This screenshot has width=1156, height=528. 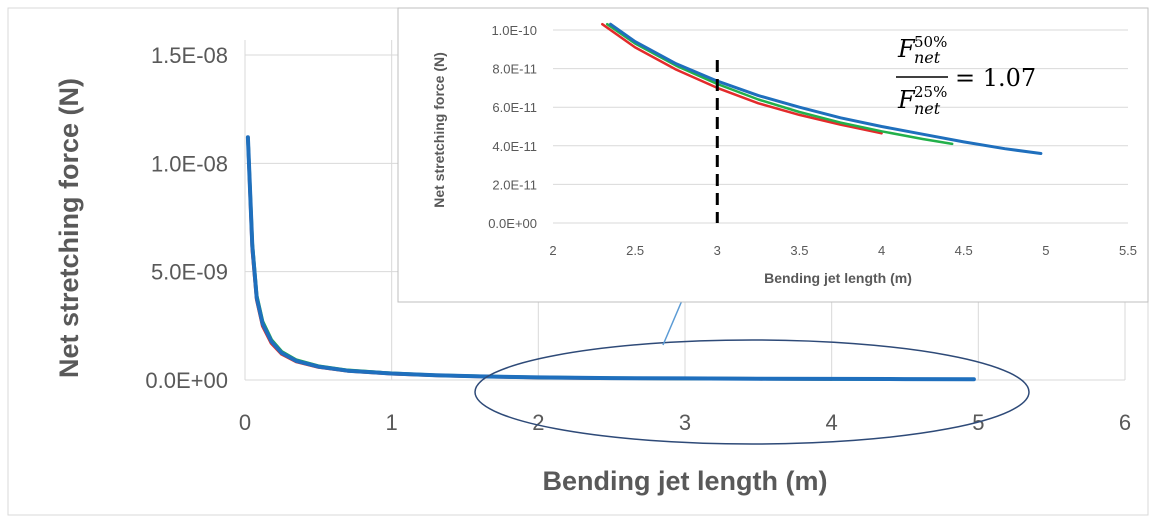 I want to click on main-x-tick-label: 4, so click(x=832, y=422).